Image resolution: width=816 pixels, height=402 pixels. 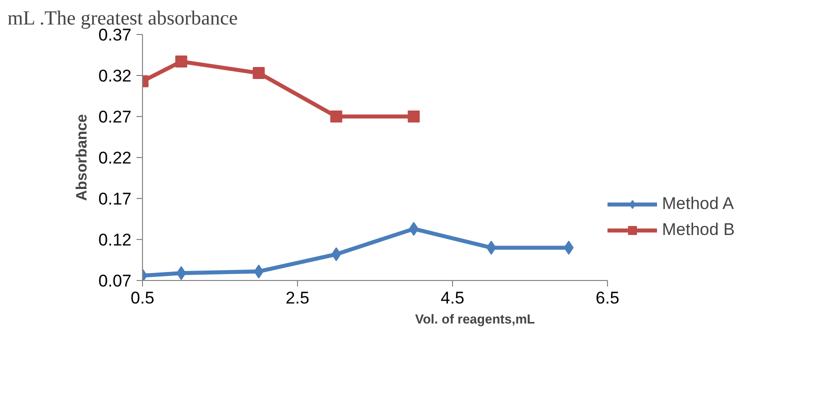 I want to click on x-tick-label: 0.5, so click(x=142, y=298).